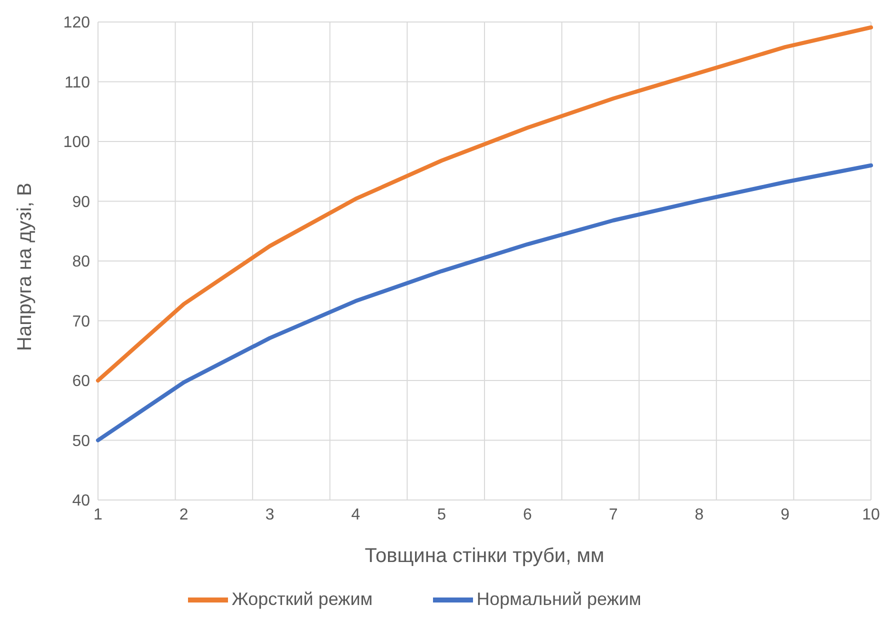  What do you see at coordinates (81, 441) in the screenshot?
I see `y-tick-label: 50` at bounding box center [81, 441].